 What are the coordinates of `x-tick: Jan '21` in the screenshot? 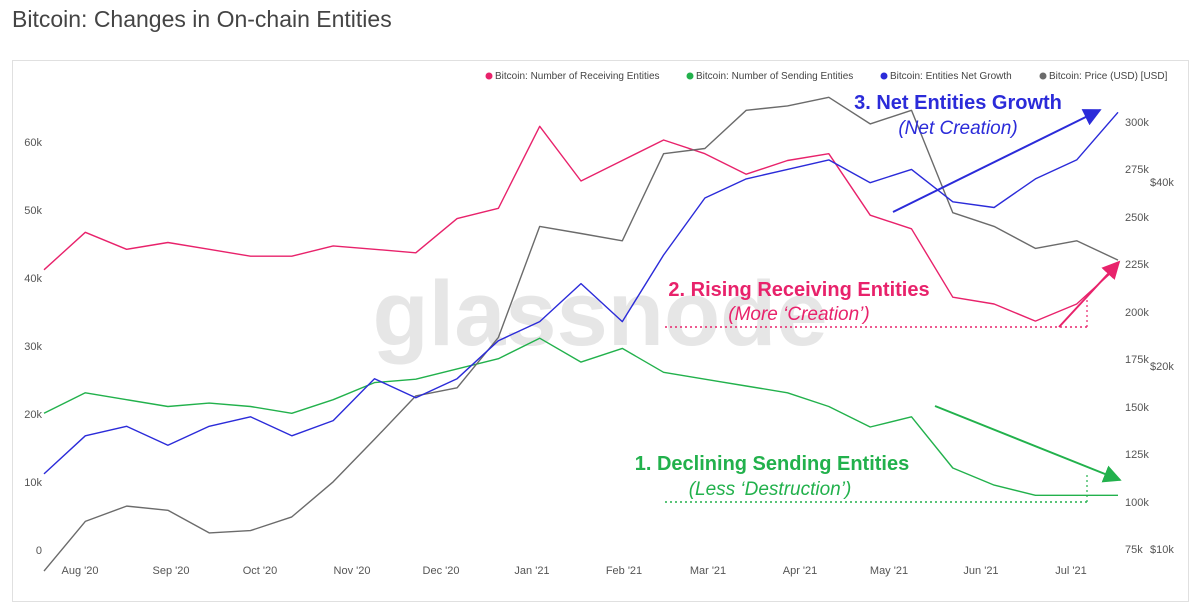 It's located at (531, 571).